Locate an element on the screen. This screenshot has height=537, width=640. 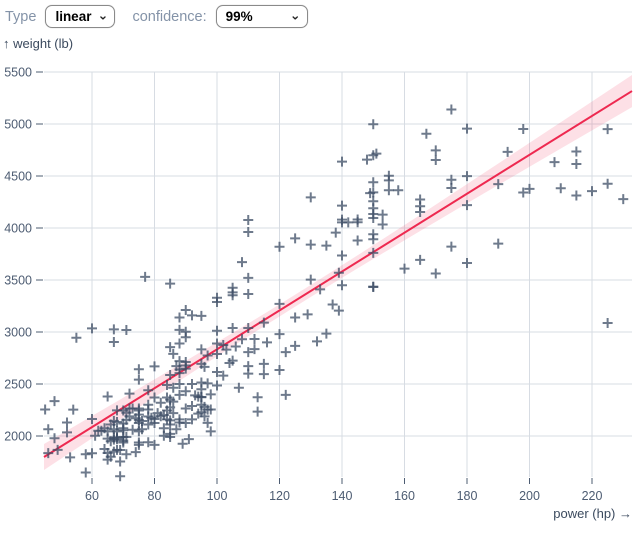
plot-controls: Type linear ⌄ confidence: 99% ⌄ is located at coordinates (156, 16).